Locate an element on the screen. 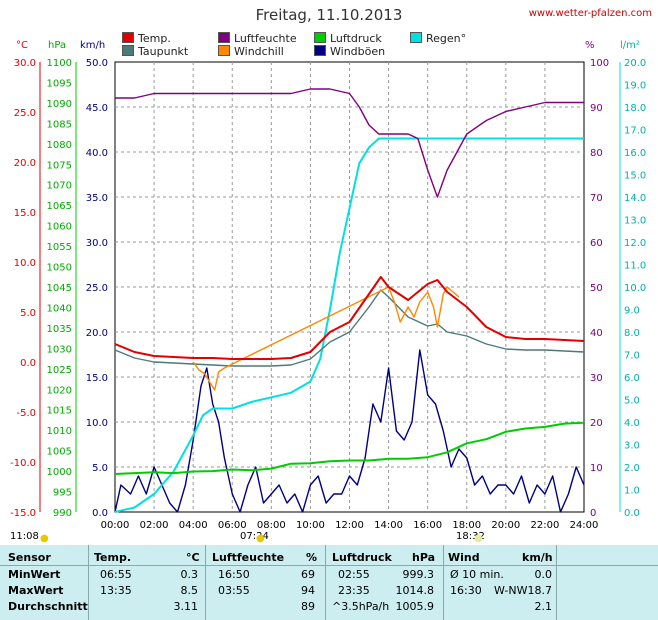  rain-tick-label: 19.0 is located at coordinates (635, 86).